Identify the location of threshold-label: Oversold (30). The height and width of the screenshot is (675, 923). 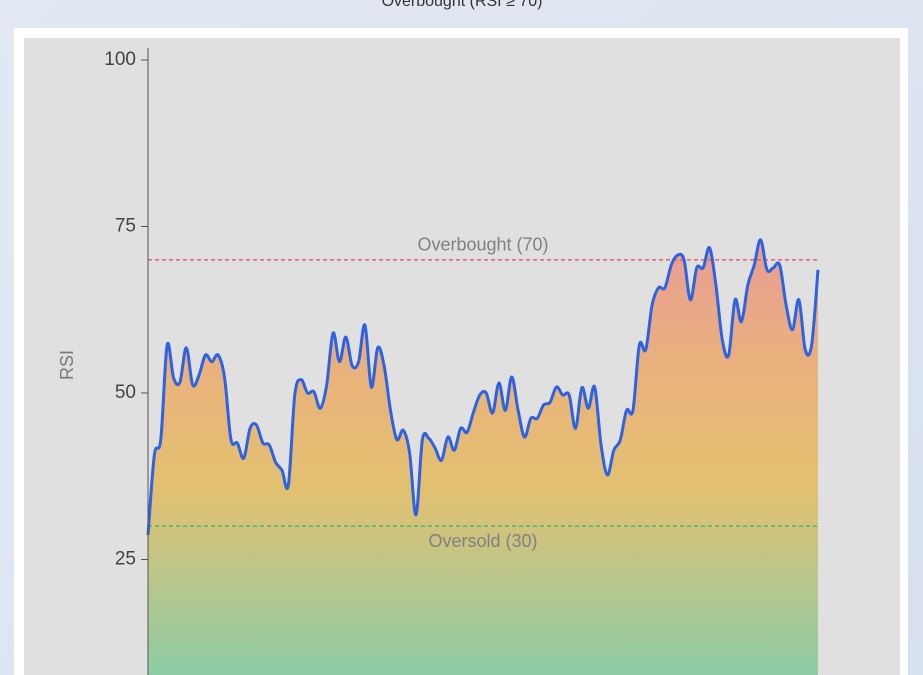
(482, 541).